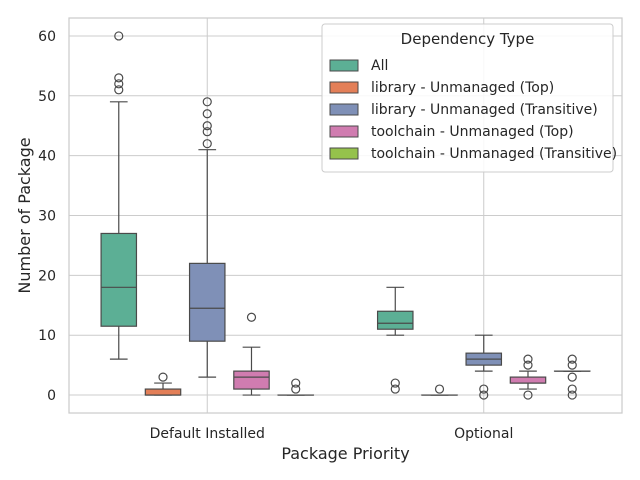 This screenshot has height=480, width=640. What do you see at coordinates (483, 434) in the screenshot?
I see `x-tick-label: Optional` at bounding box center [483, 434].